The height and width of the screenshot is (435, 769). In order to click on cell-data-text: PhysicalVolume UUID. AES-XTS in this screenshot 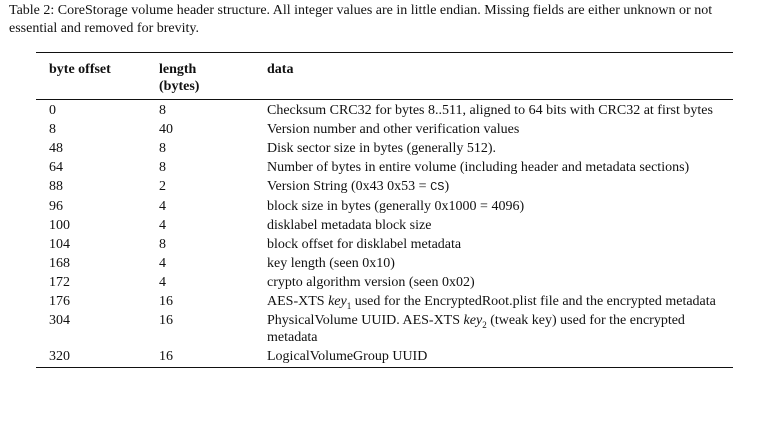, I will do `click(365, 320)`.